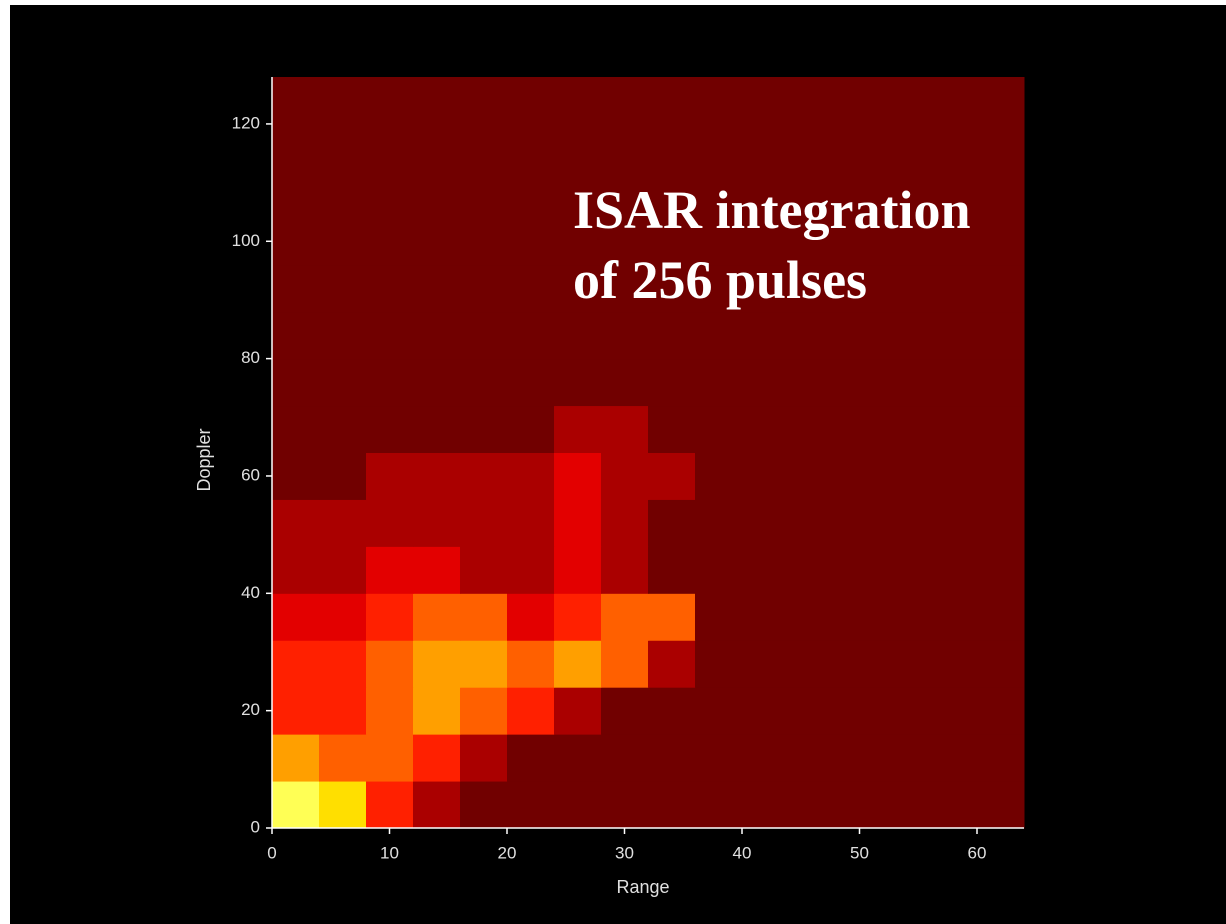 The height and width of the screenshot is (924, 1226). What do you see at coordinates (250, 357) in the screenshot?
I see `y-tick-label: 80` at bounding box center [250, 357].